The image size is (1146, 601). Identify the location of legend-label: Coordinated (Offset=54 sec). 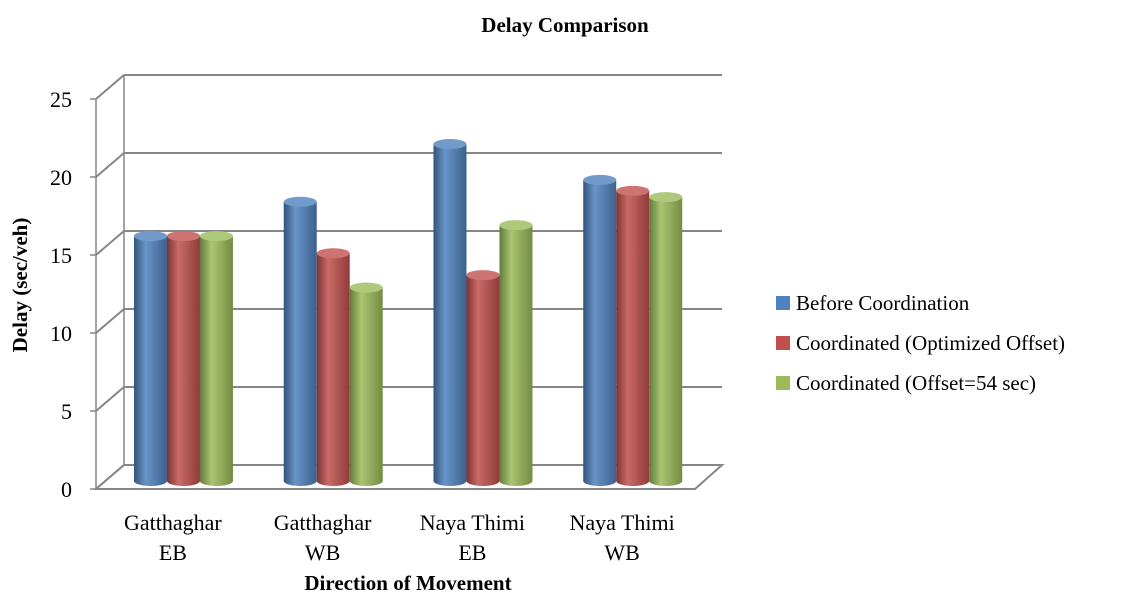
(916, 382).